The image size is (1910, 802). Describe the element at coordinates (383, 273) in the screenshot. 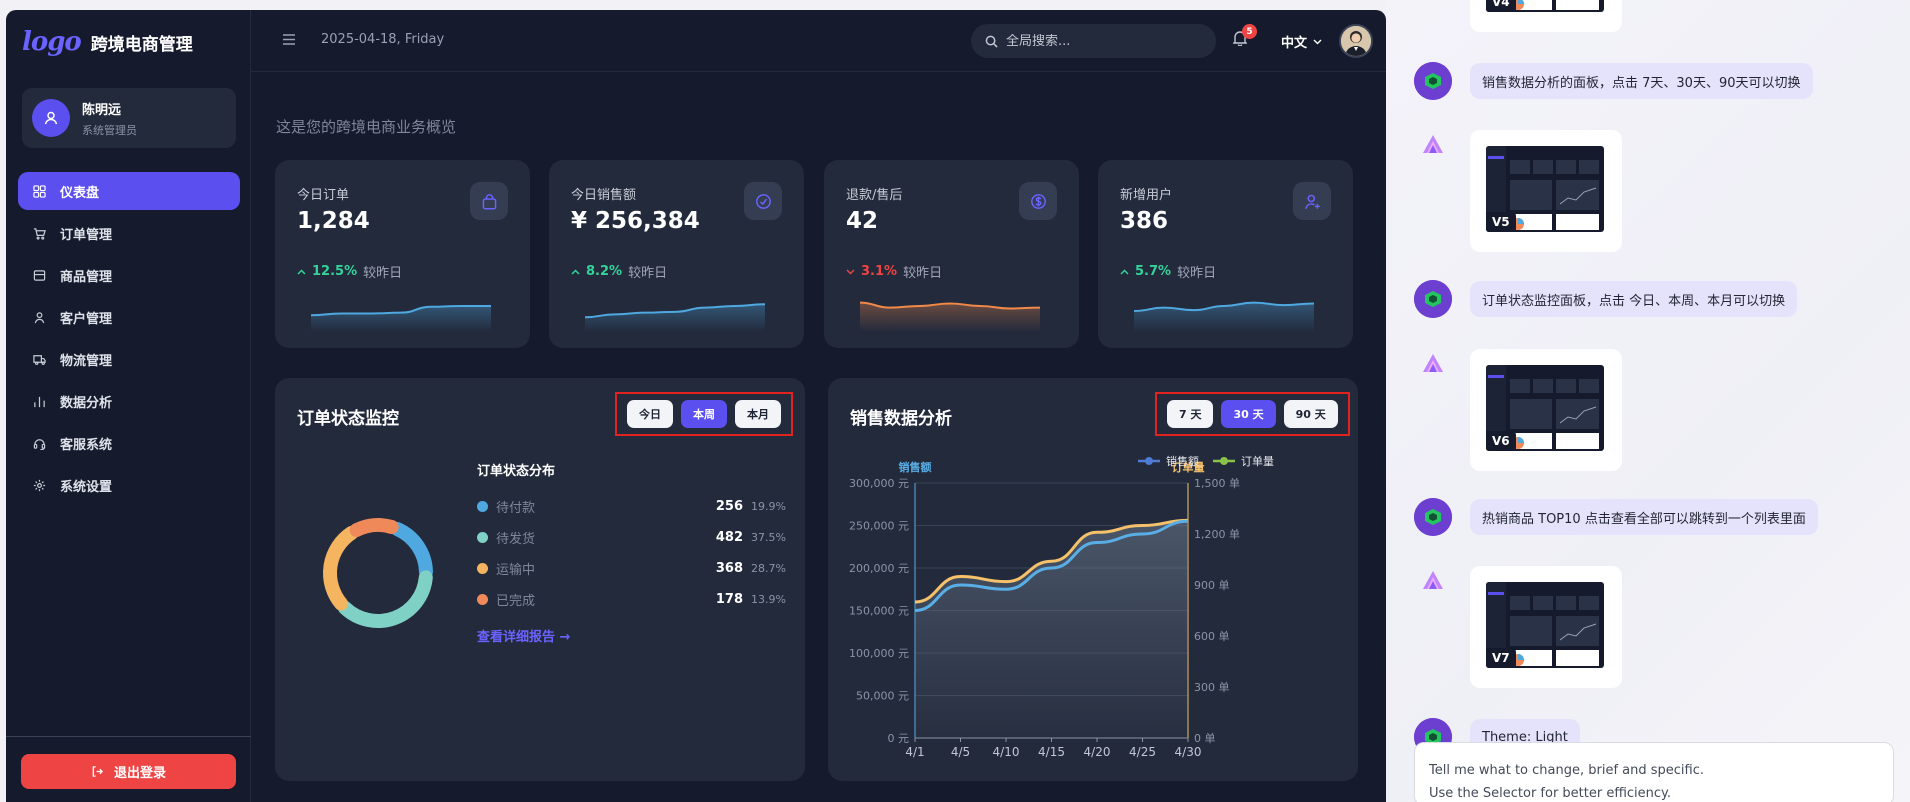

I see `trend-compare: 较昨日` at that location.